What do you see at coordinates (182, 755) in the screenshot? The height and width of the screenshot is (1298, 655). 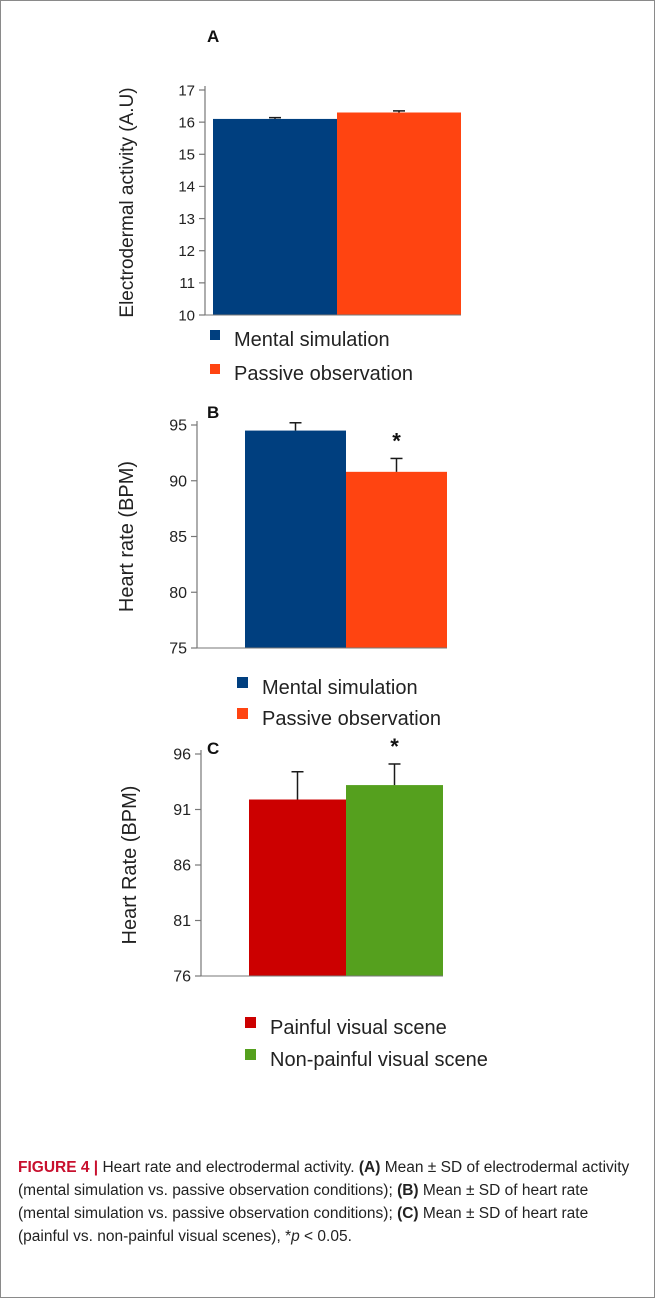 I see `panel-c-y-tick-label: 96` at bounding box center [182, 755].